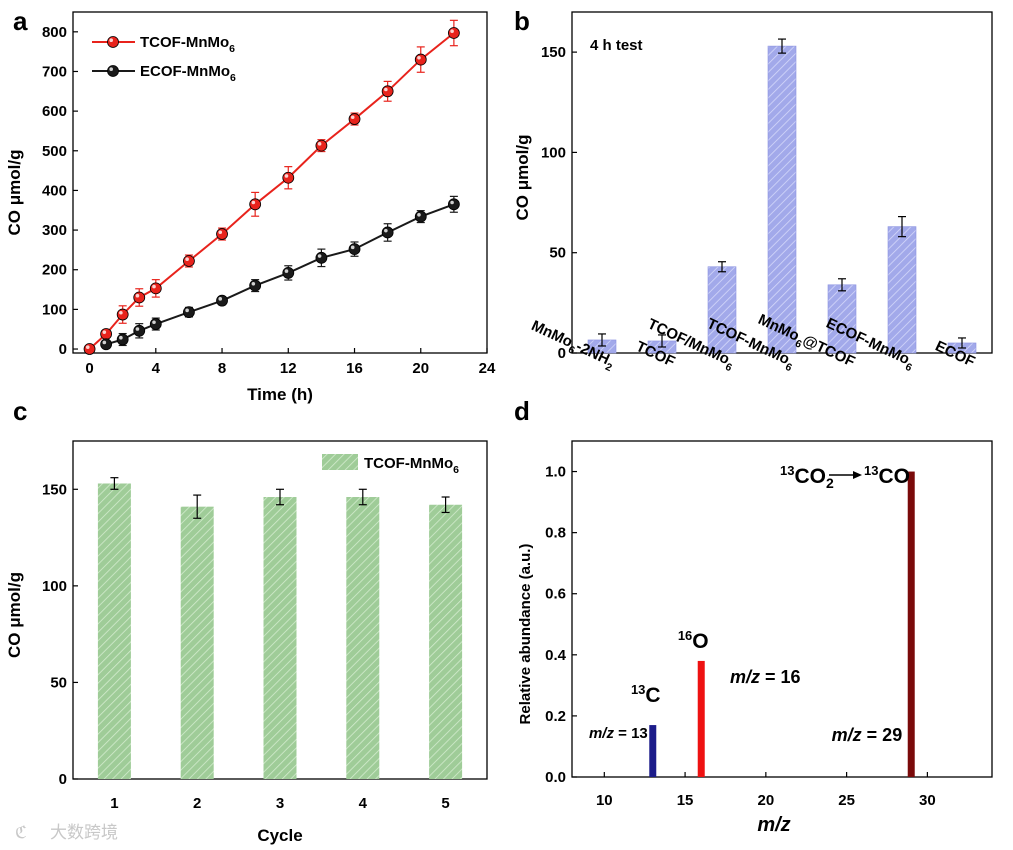 Image resolution: width=1013 pixels, height=850 pixels. What do you see at coordinates (555, 594) in the screenshot?
I see `y-tick-label: 0.6` at bounding box center [555, 594].